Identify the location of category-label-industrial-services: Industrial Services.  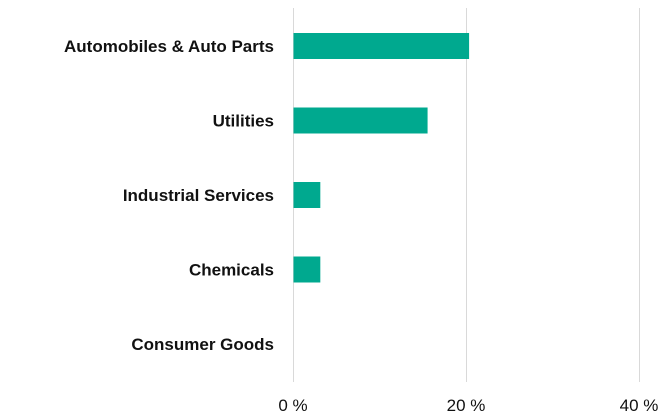
(198, 195).